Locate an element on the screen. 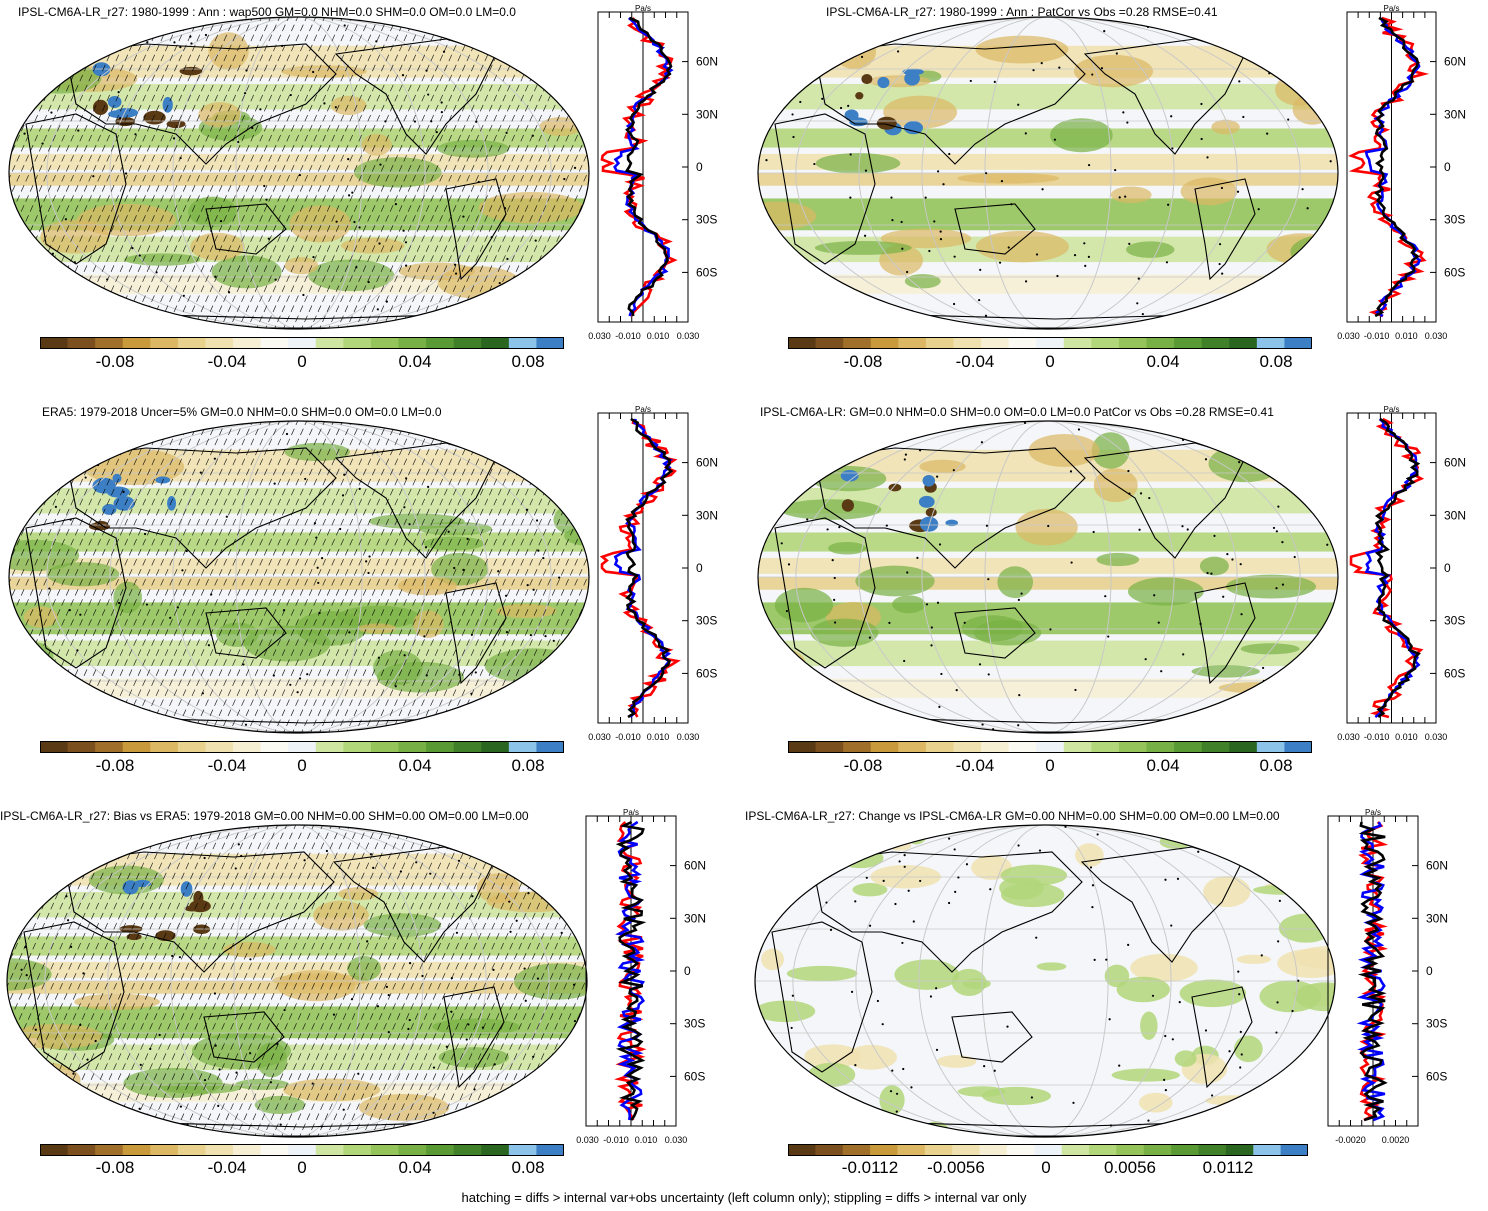 The width and height of the screenshot is (1488, 1211). lat-tick-label: 60S is located at coordinates (1454, 673).